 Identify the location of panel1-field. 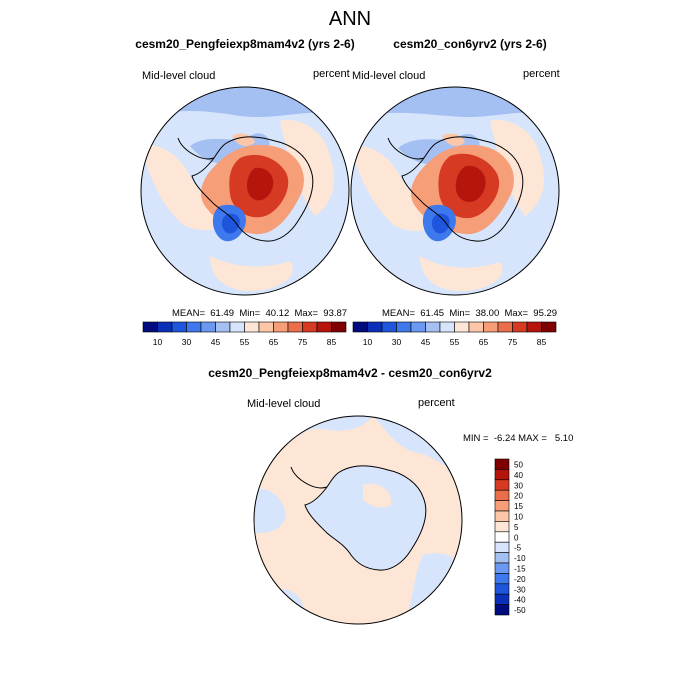
(245, 191).